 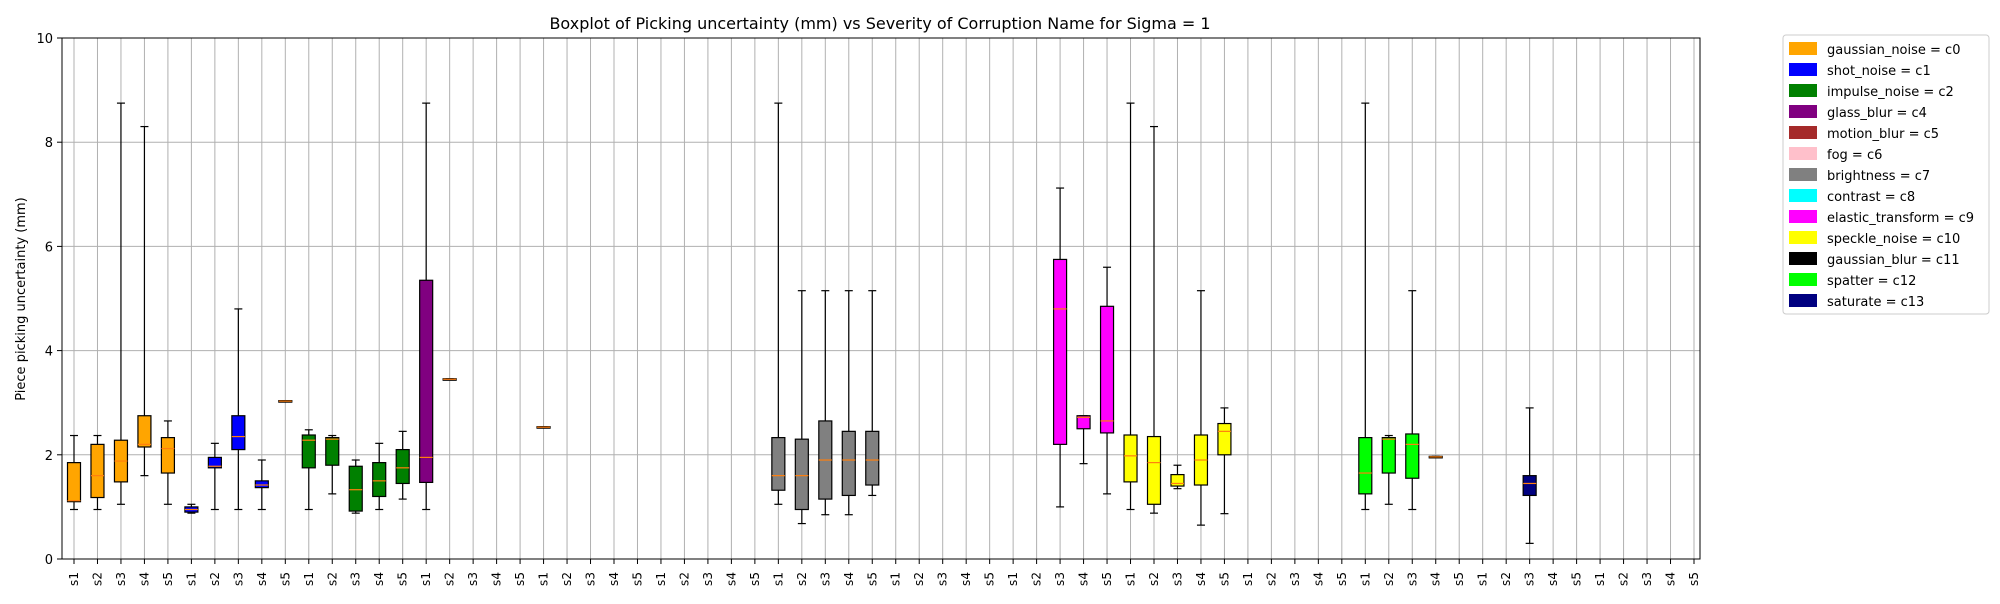 I want to click on legend-label: contrast = c8, so click(x=1871, y=197).